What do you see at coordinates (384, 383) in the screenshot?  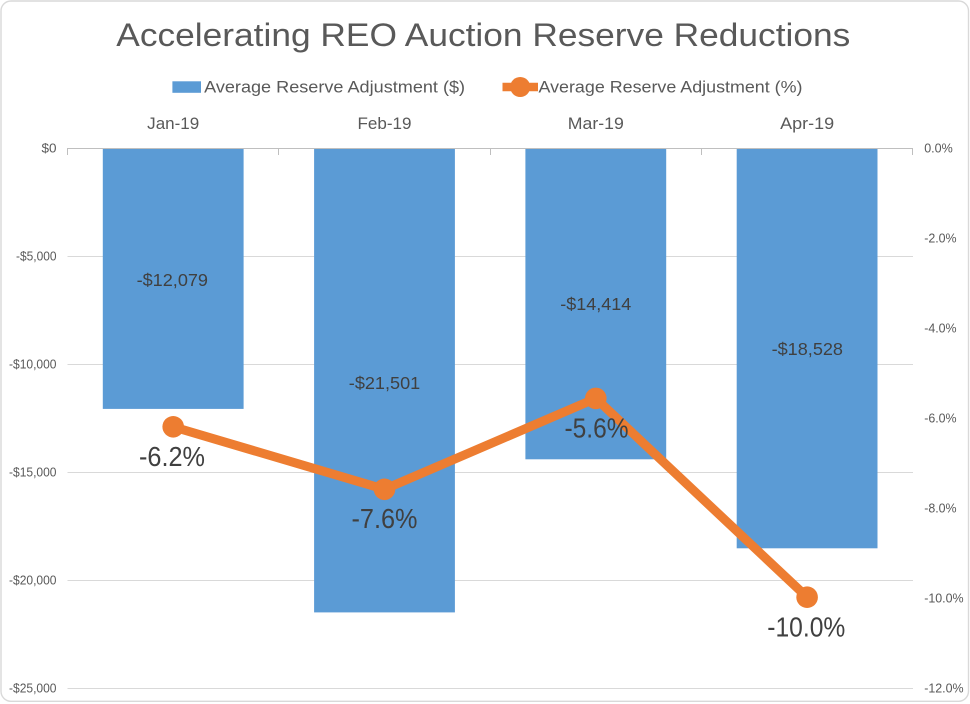 I see `svg-text: -$21,501` at bounding box center [384, 383].